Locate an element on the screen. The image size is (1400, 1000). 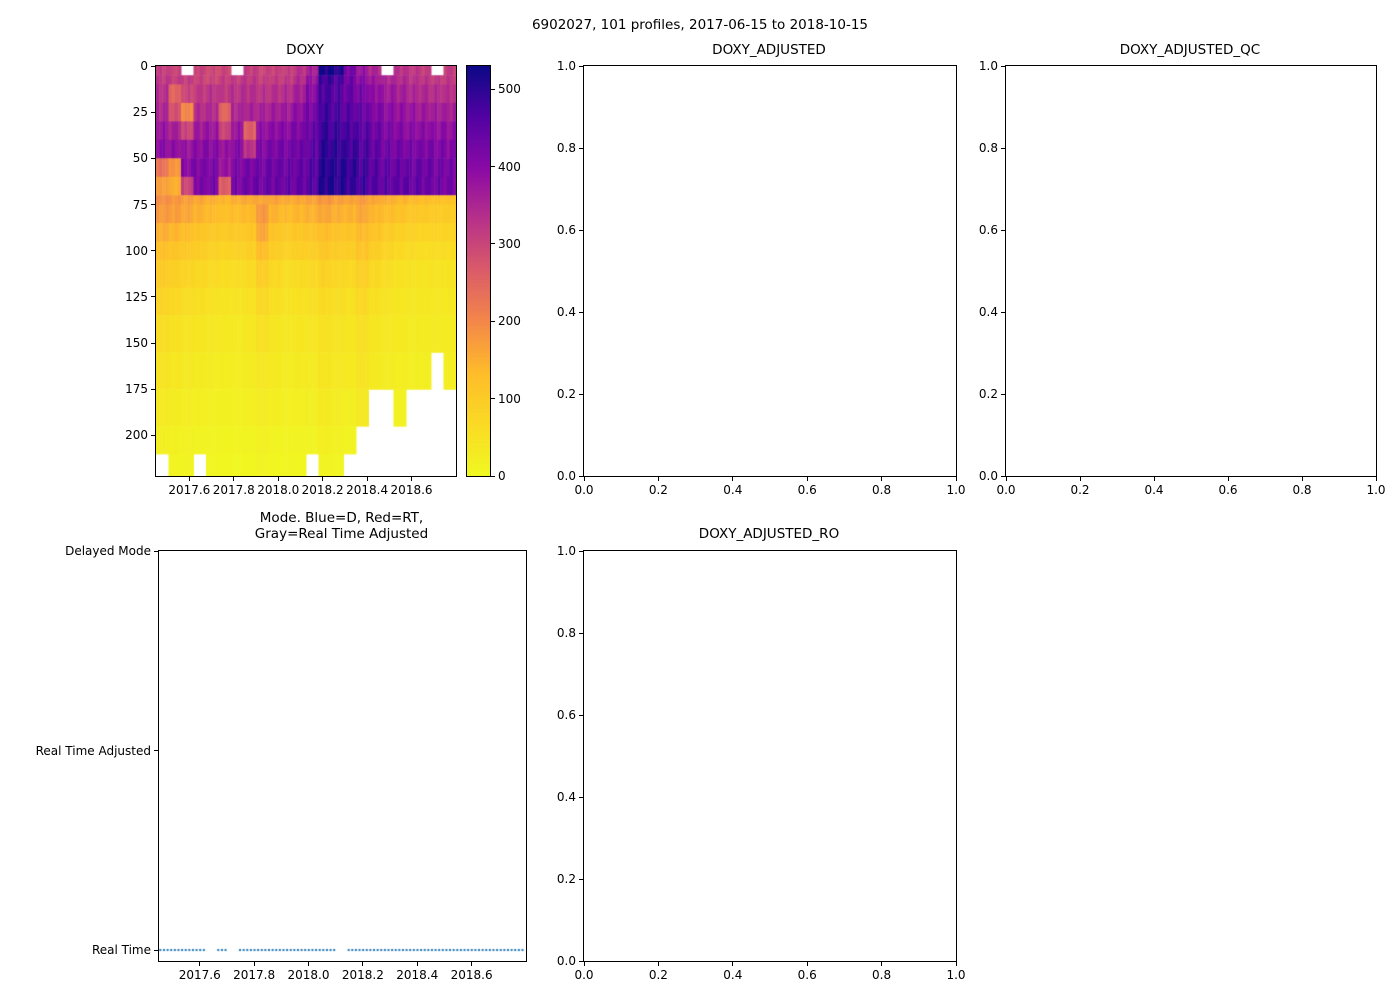
colorbar-tick-label: 0 is located at coordinates (502, 476).